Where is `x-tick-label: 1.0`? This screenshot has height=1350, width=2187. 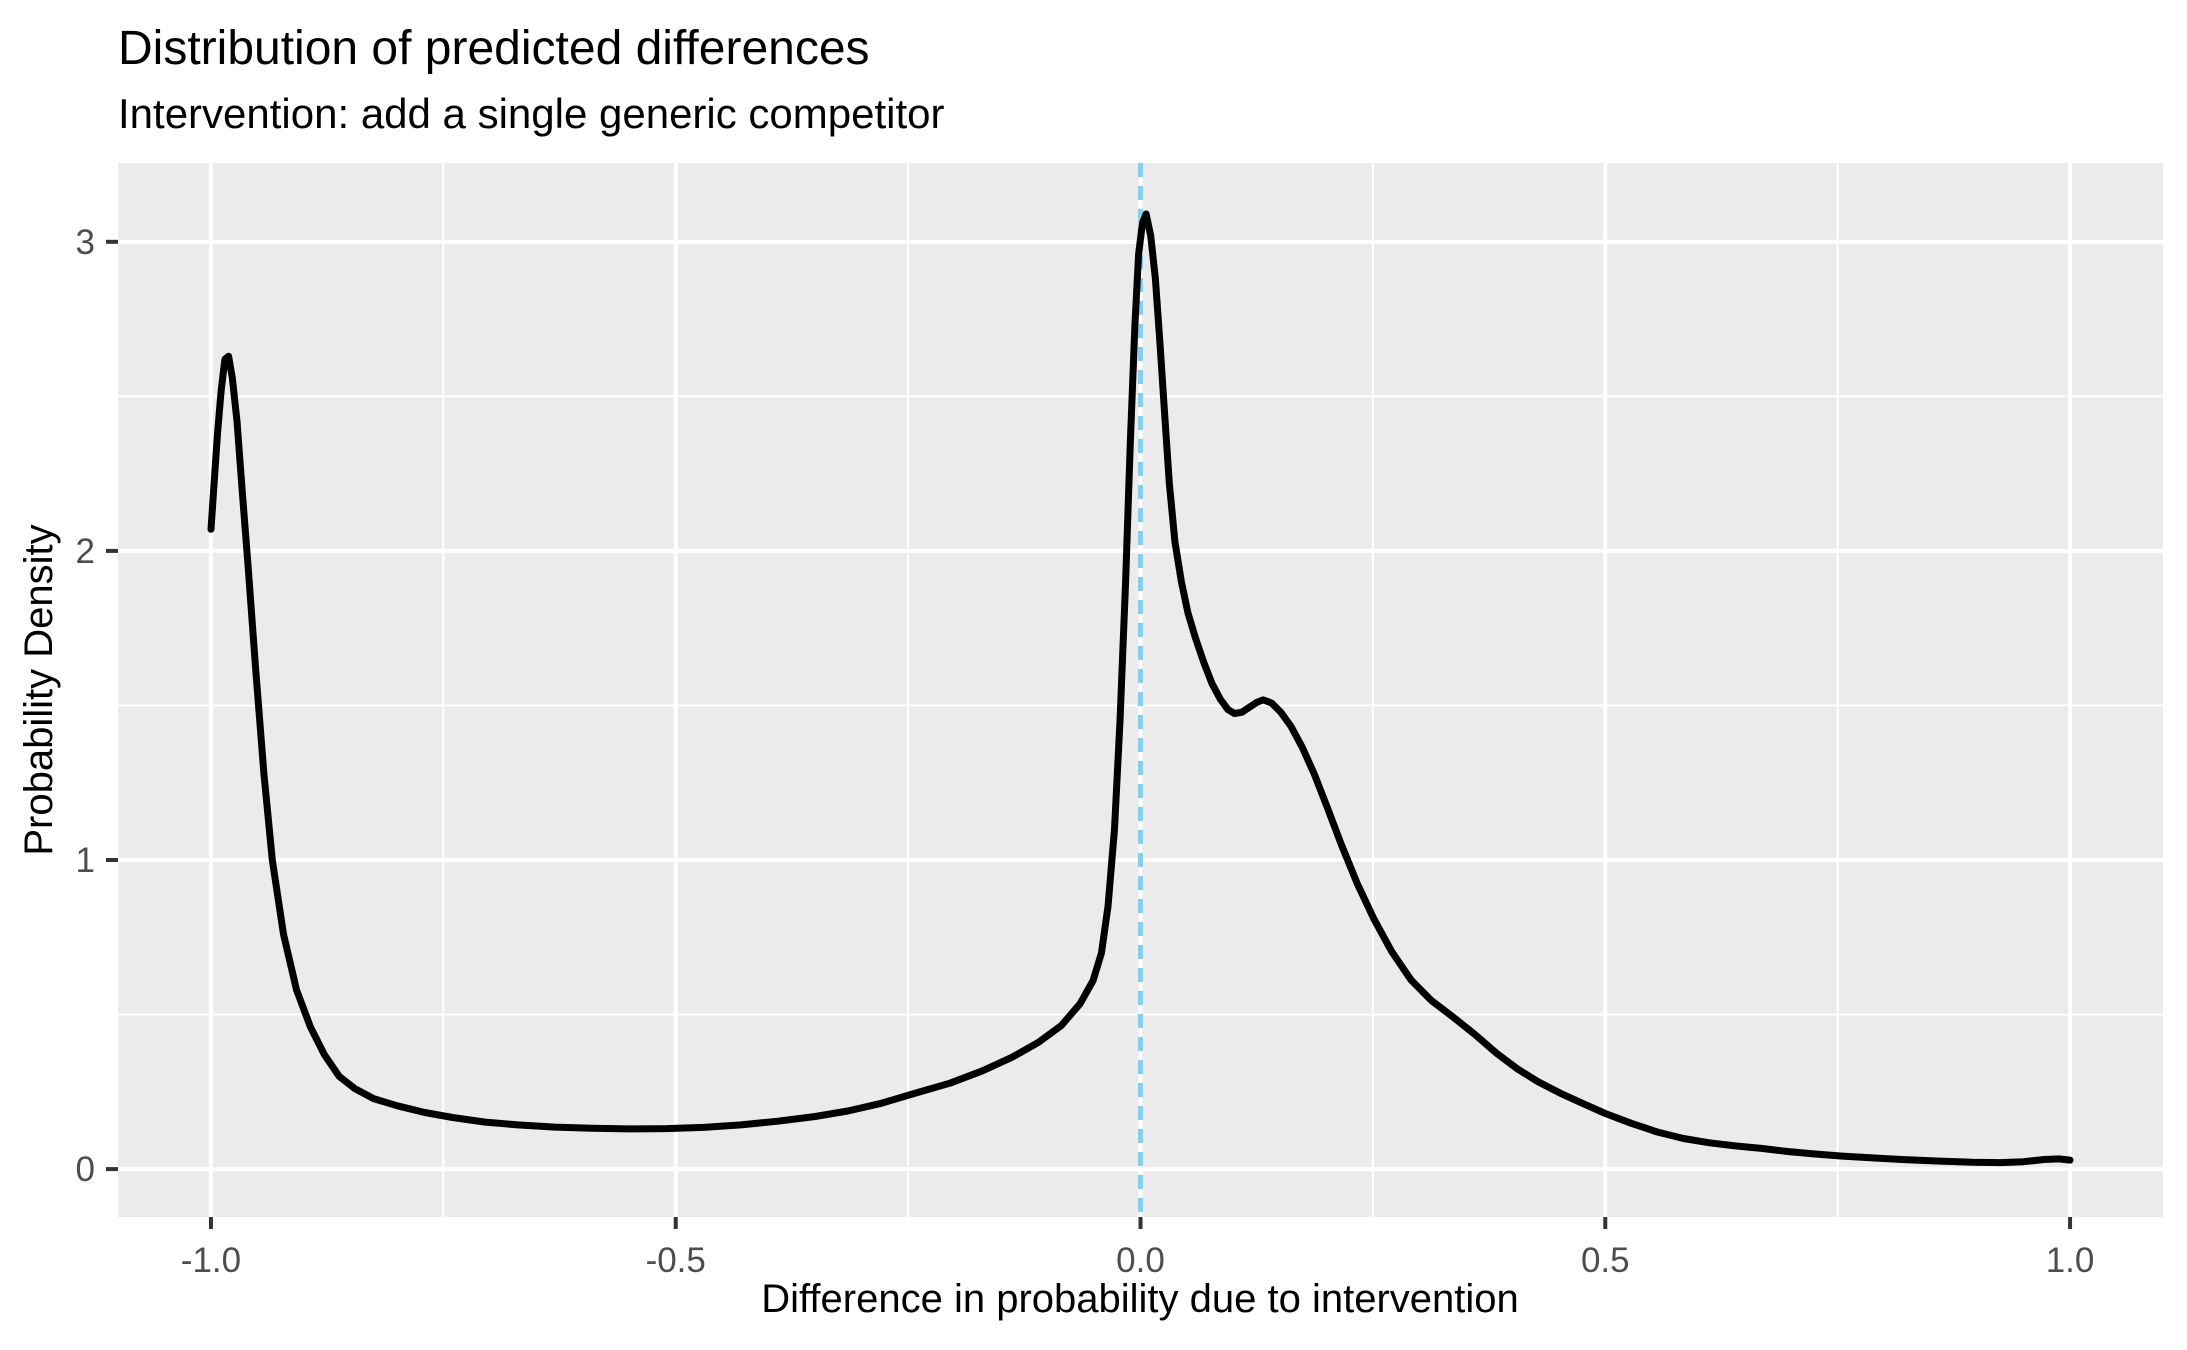 x-tick-label: 1.0 is located at coordinates (2070, 1260).